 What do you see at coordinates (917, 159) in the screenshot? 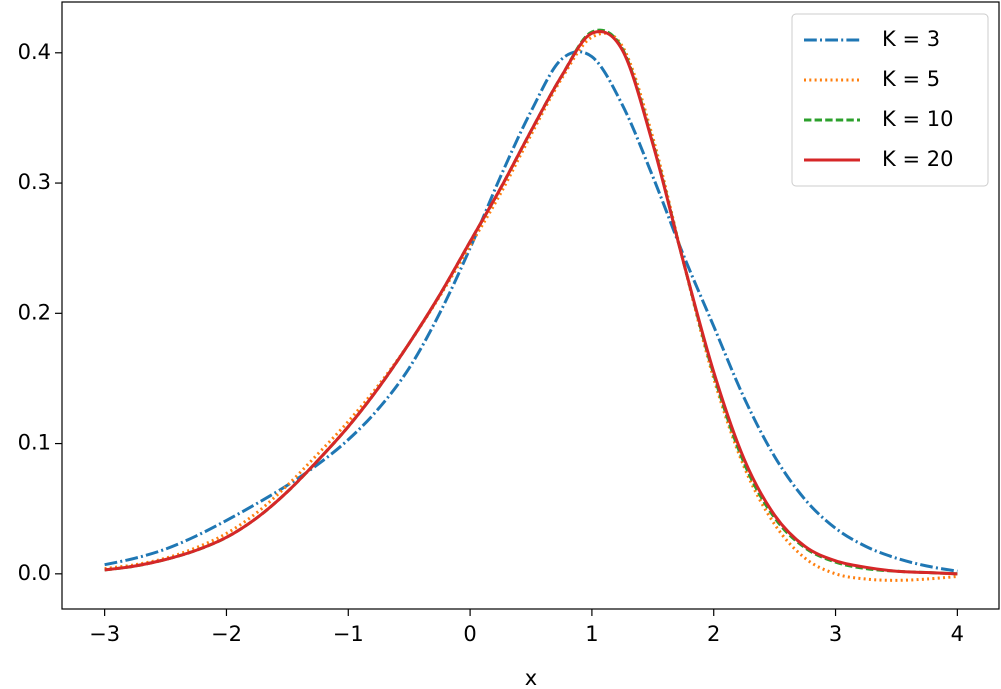
I see `legend-label: K = 20` at bounding box center [917, 159].